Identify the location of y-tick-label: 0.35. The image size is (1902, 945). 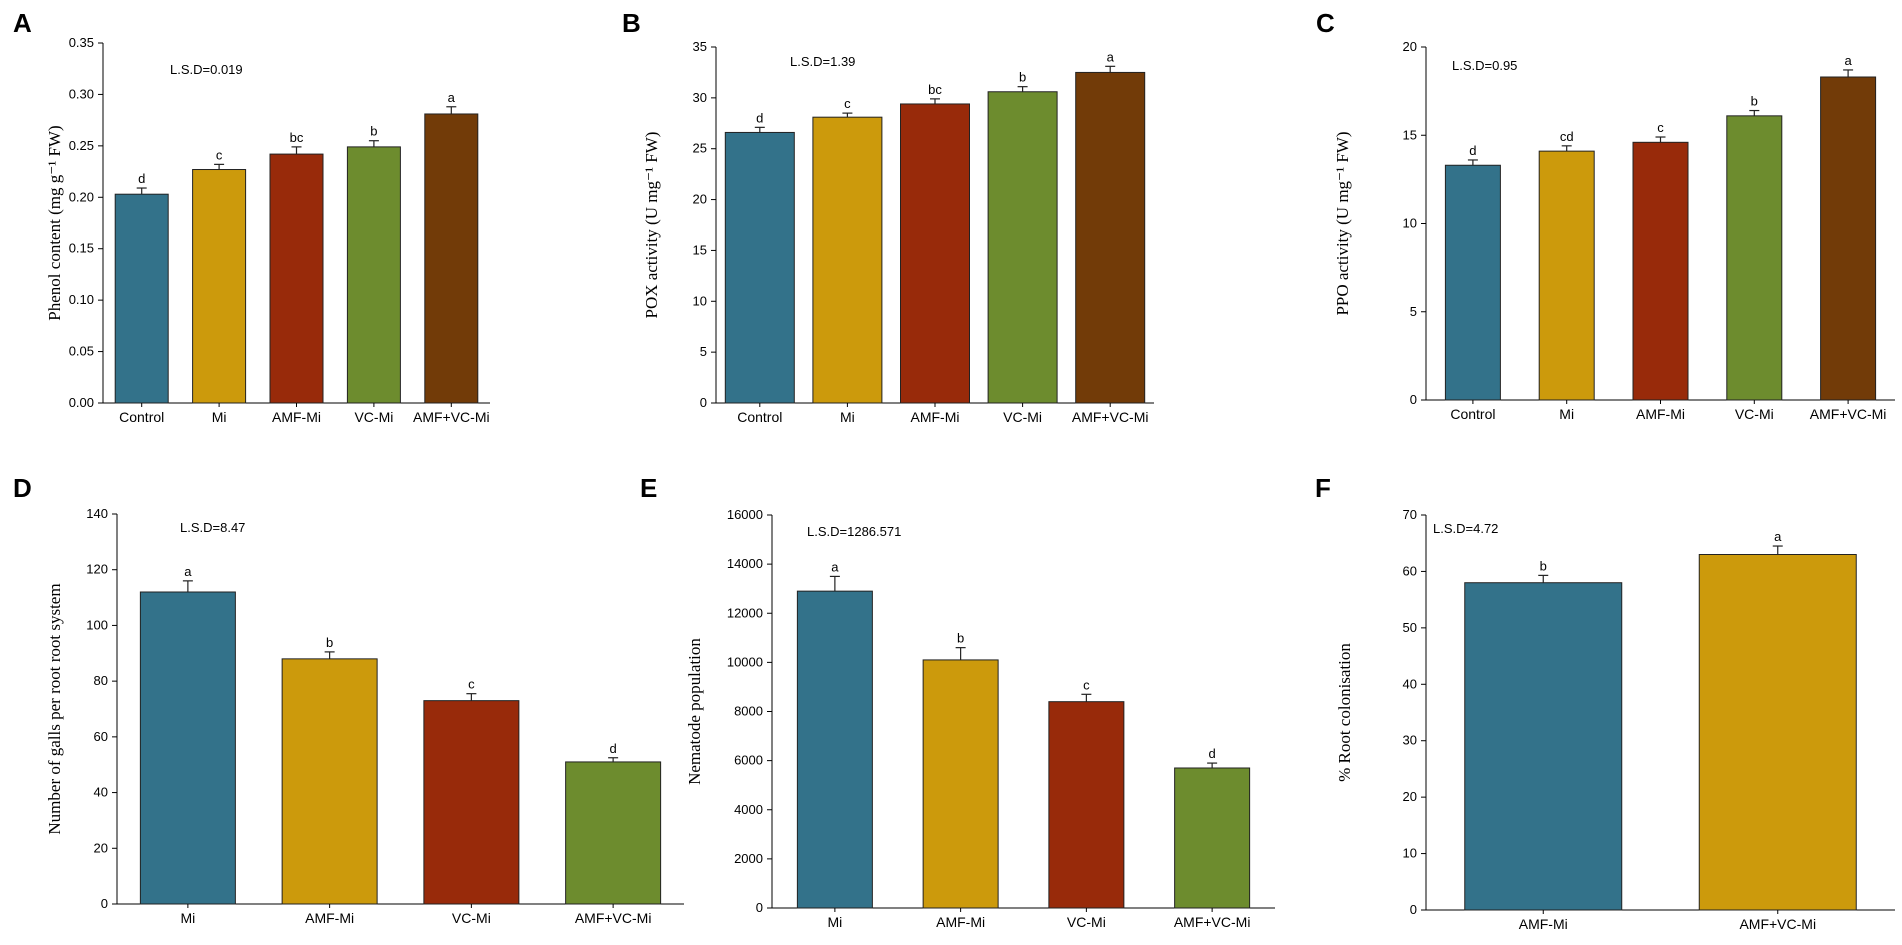
(81, 42).